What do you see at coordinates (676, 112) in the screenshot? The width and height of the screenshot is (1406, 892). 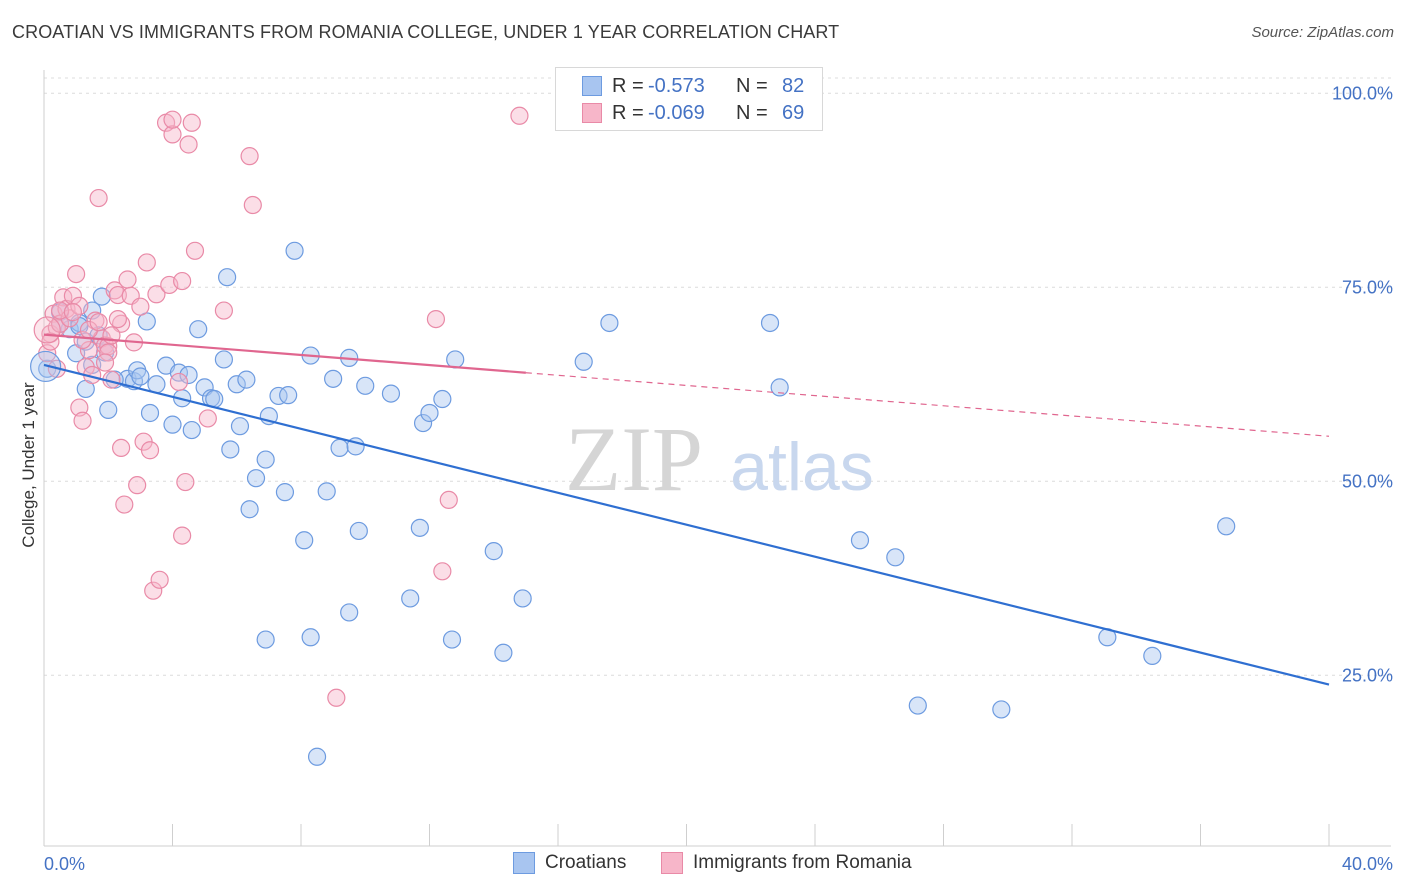 I see `r-value: -0.069` at bounding box center [676, 112].